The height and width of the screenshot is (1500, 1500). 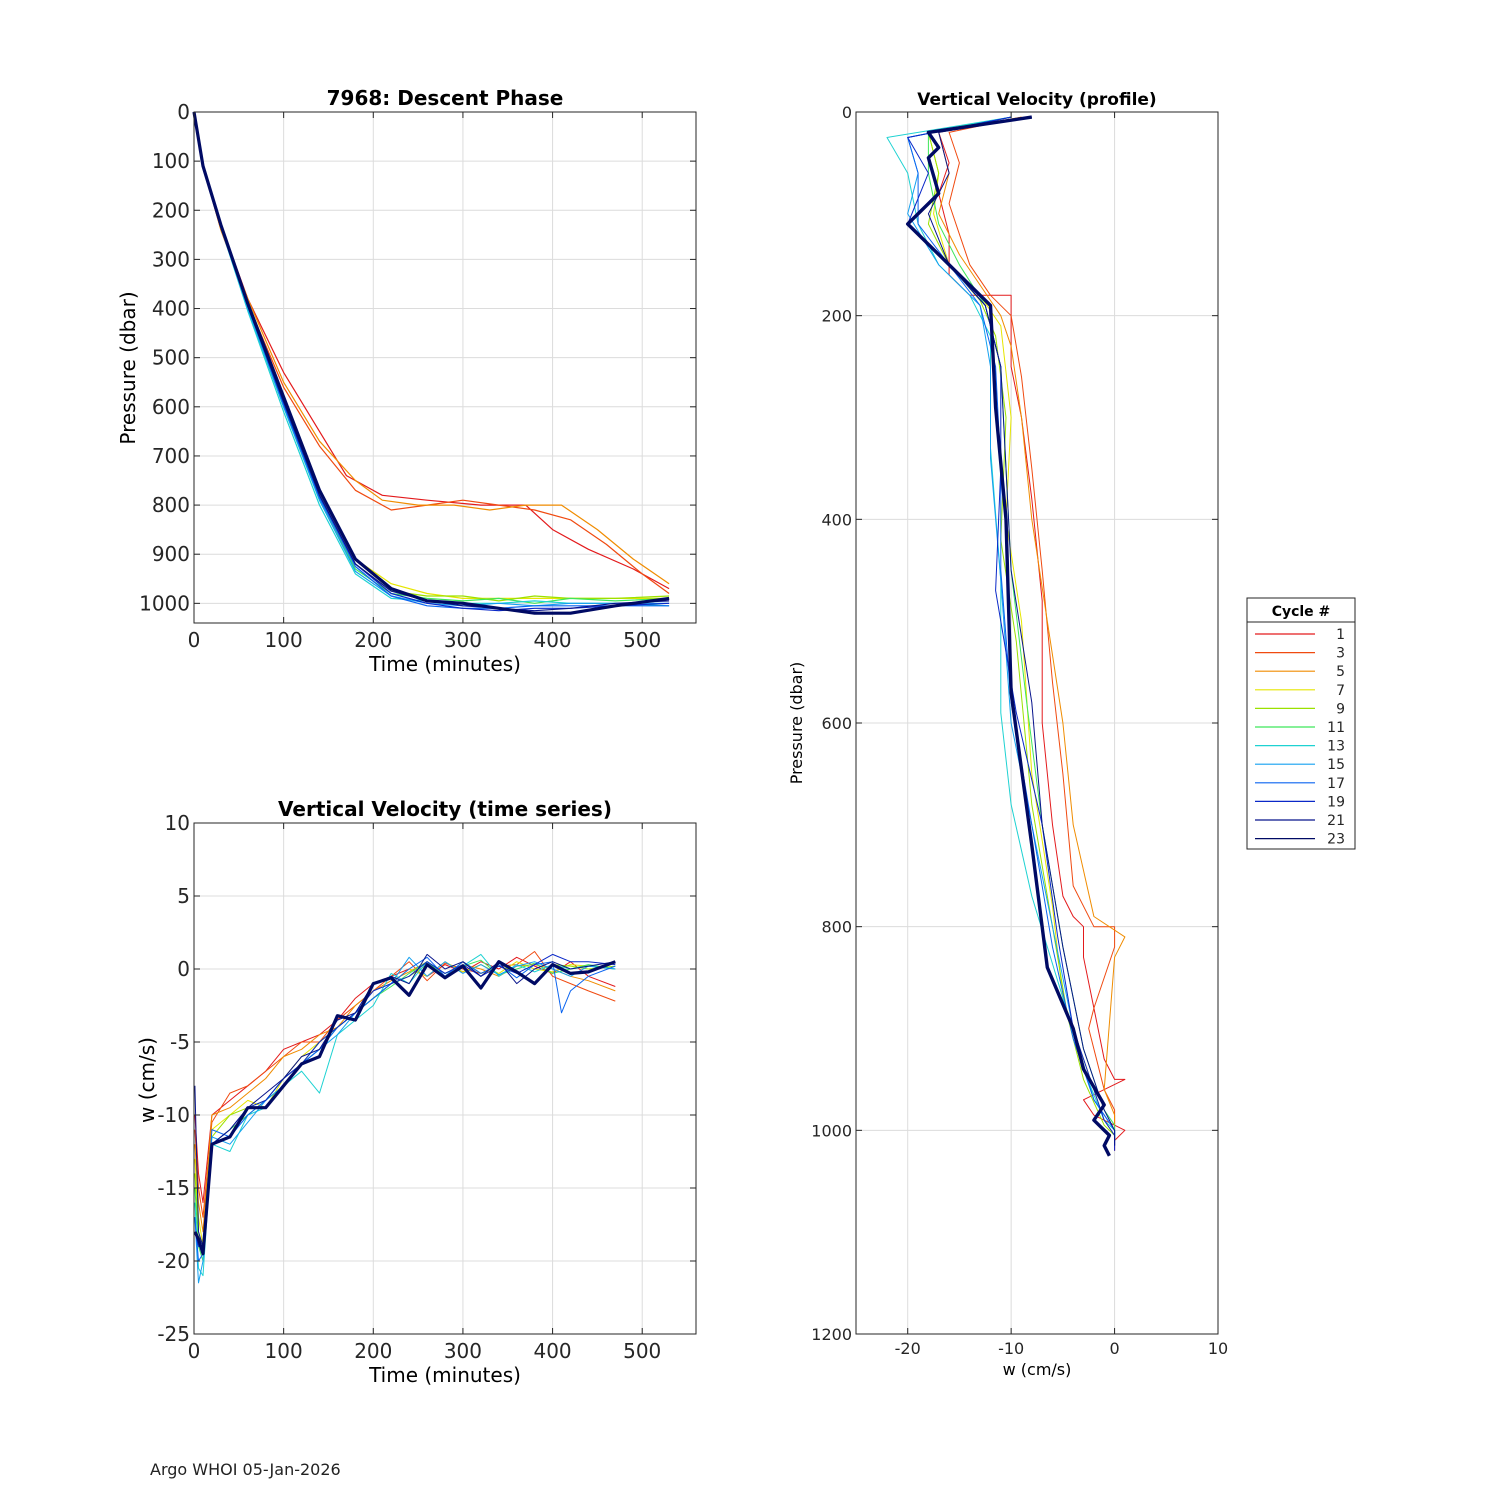 What do you see at coordinates (1037, 1369) in the screenshot?
I see `velocity-profile-x-axis-label: w (cm/s)` at bounding box center [1037, 1369].